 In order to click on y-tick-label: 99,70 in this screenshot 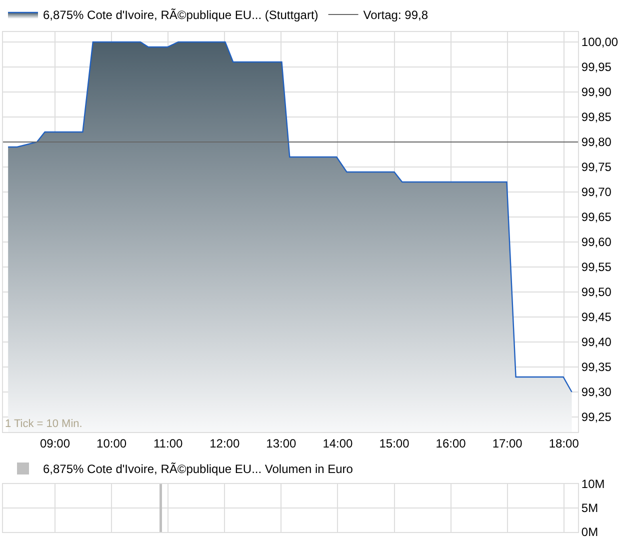, I will do `click(596, 192)`.